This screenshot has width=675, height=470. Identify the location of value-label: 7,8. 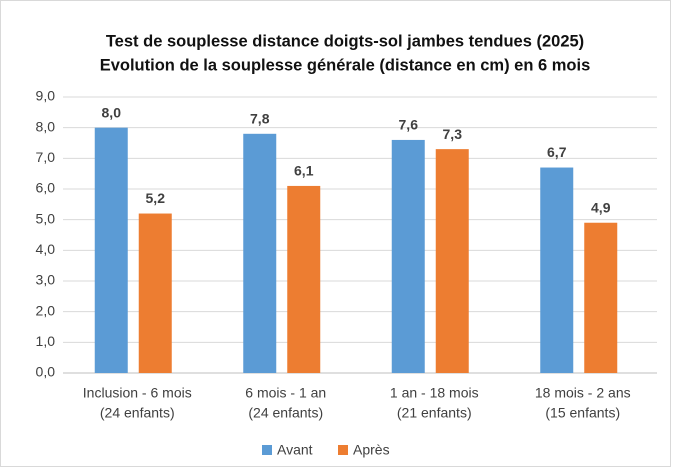
(260, 119).